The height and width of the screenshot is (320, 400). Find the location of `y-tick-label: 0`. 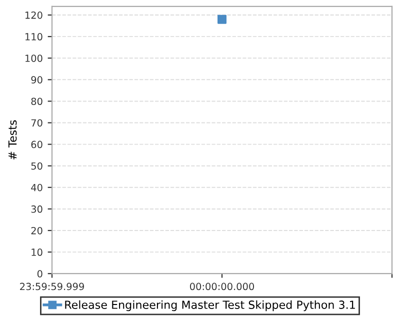

y-tick-label: 0 is located at coordinates (39, 274).